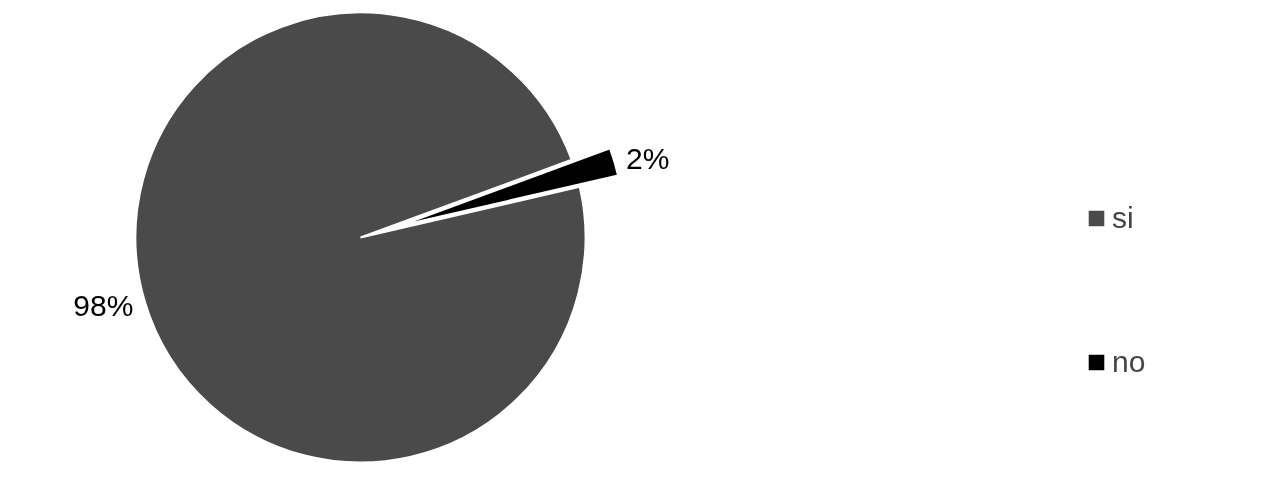 This screenshot has width=1270, height=499. What do you see at coordinates (103, 305) in the screenshot?
I see `data-label: 98%` at bounding box center [103, 305].